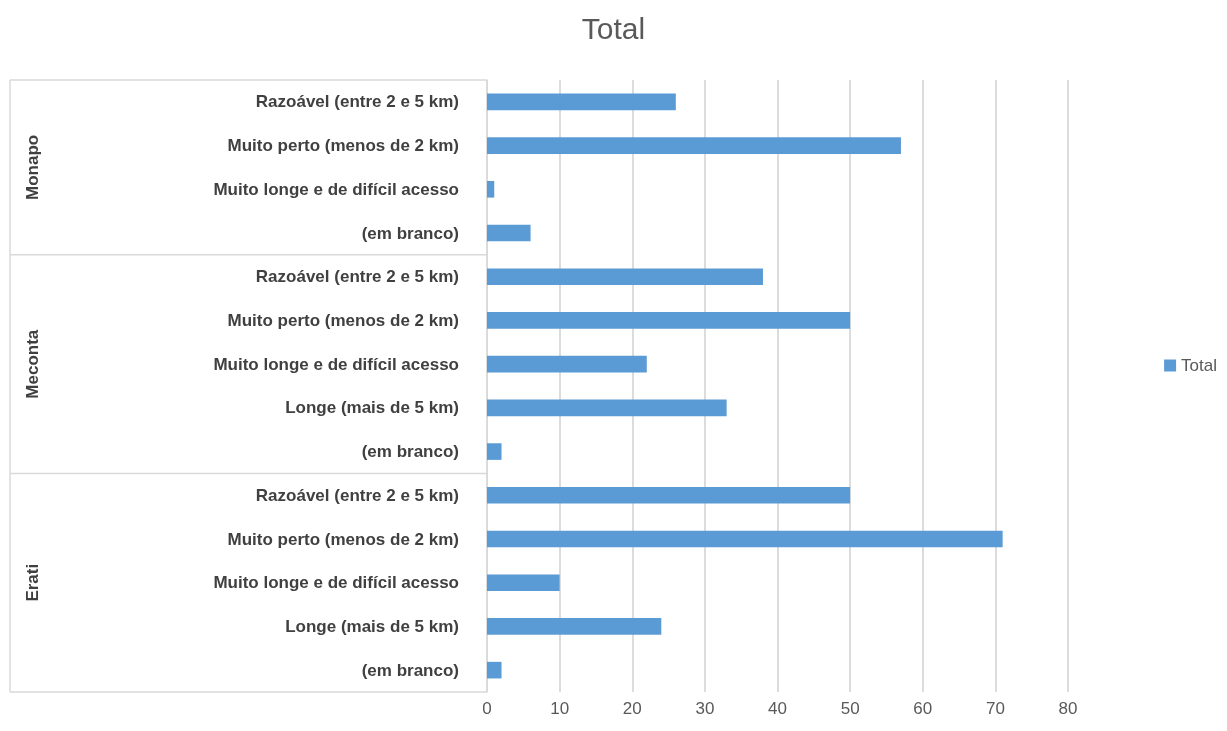 This screenshot has width=1227, height=731. What do you see at coordinates (632, 708) in the screenshot?
I see `x-tick-label: 20` at bounding box center [632, 708].